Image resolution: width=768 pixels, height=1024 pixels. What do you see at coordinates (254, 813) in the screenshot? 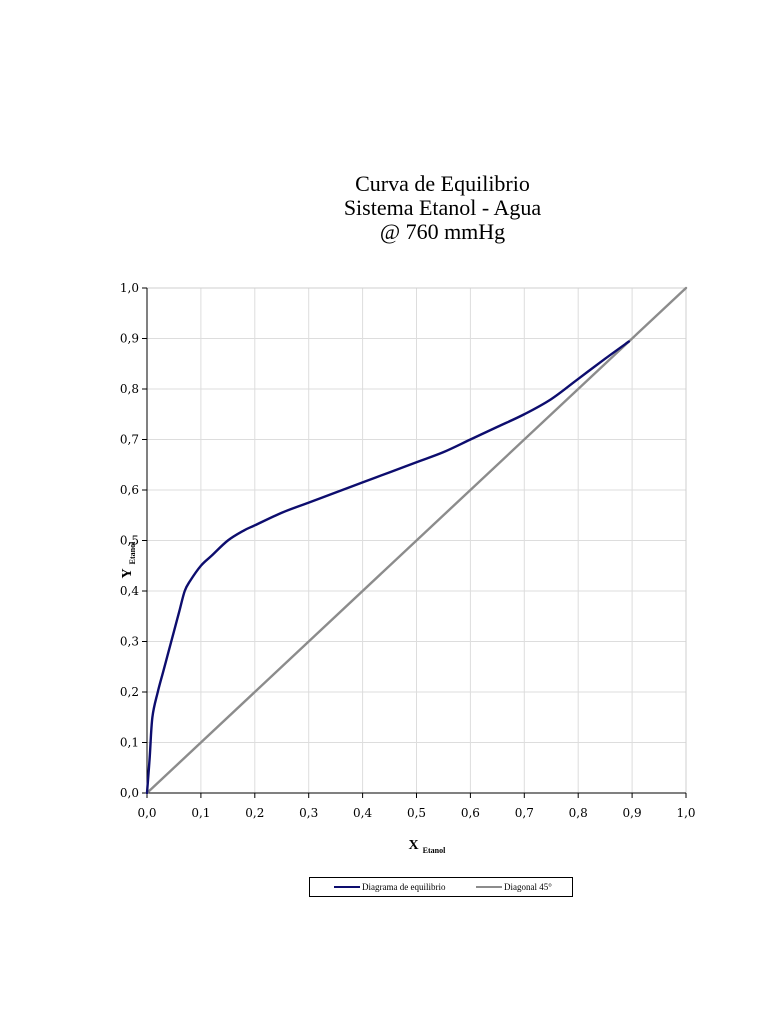
I see `x-tick-label-2: 0,2` at bounding box center [254, 813].